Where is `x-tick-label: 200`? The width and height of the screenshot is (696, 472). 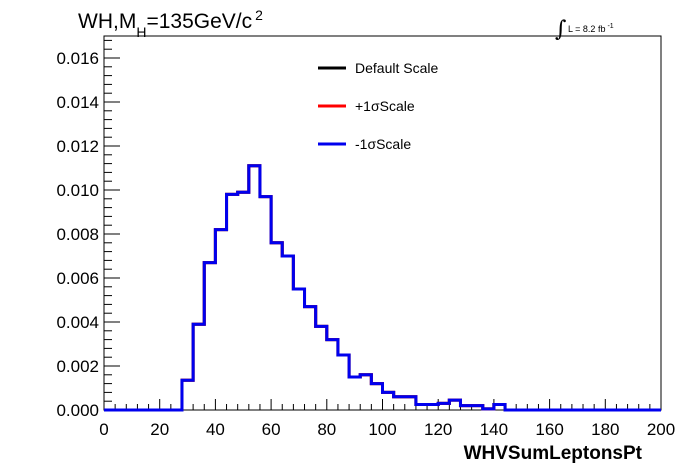
x-tick-label: 200 is located at coordinates (661, 429).